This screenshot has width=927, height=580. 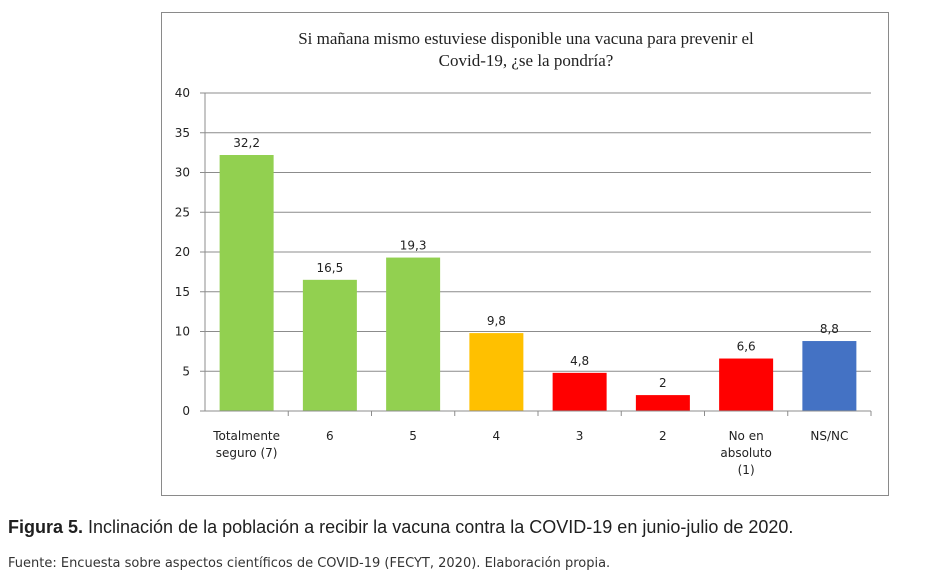 What do you see at coordinates (829, 436) in the screenshot?
I see `x-tick-label: NS/NC` at bounding box center [829, 436].